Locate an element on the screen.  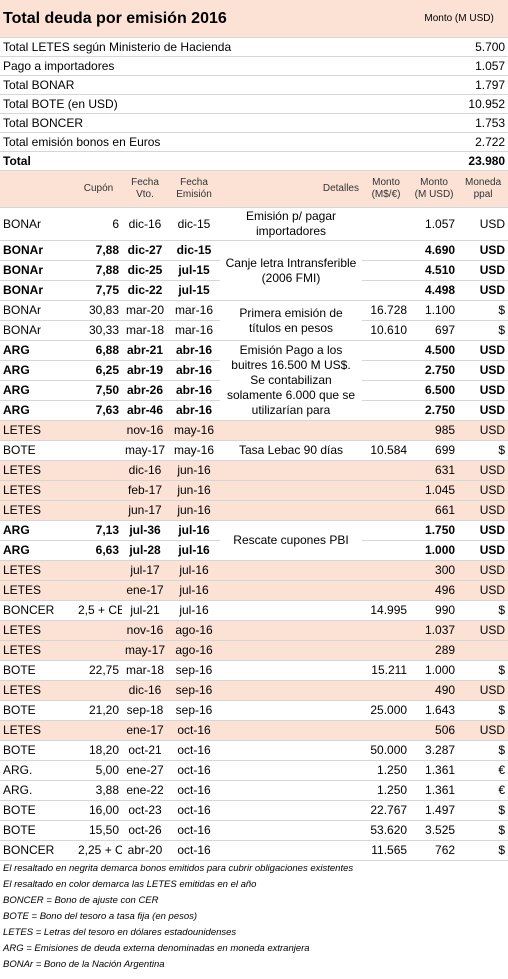
summary-row: Total BONAR 1.797 is located at coordinates (254, 85).